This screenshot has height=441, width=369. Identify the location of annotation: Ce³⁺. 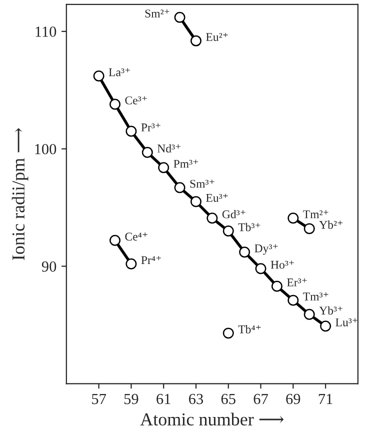
(136, 100).